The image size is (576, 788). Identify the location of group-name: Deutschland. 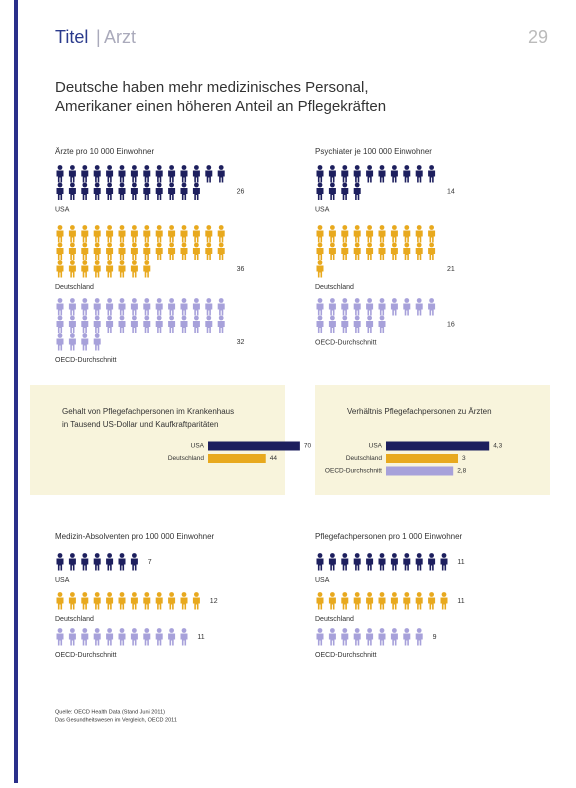
(74, 287).